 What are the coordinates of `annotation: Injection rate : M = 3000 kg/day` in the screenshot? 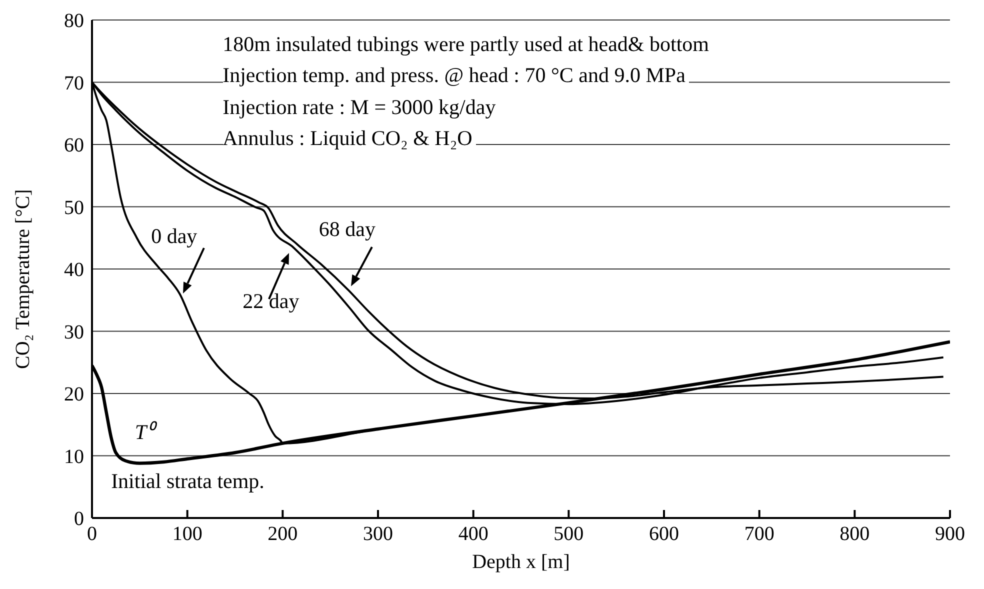 It's located at (361, 106).